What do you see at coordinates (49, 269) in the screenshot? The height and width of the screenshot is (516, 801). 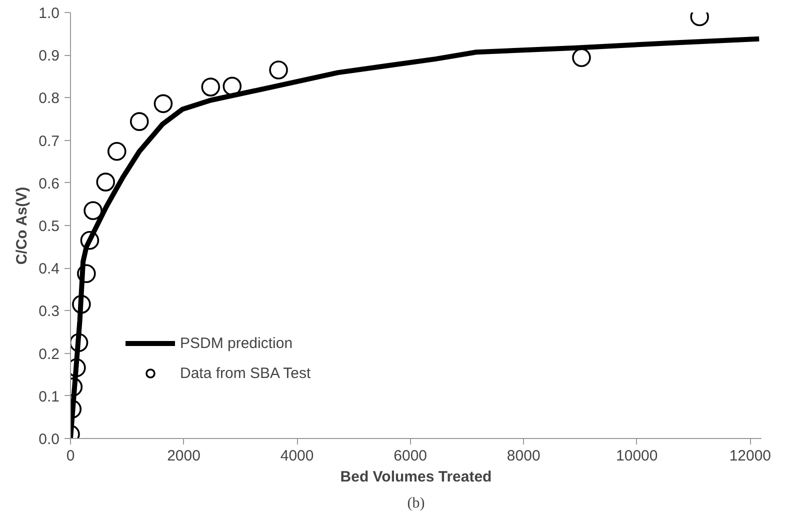 I see `y-tick-label: 0.4` at bounding box center [49, 269].